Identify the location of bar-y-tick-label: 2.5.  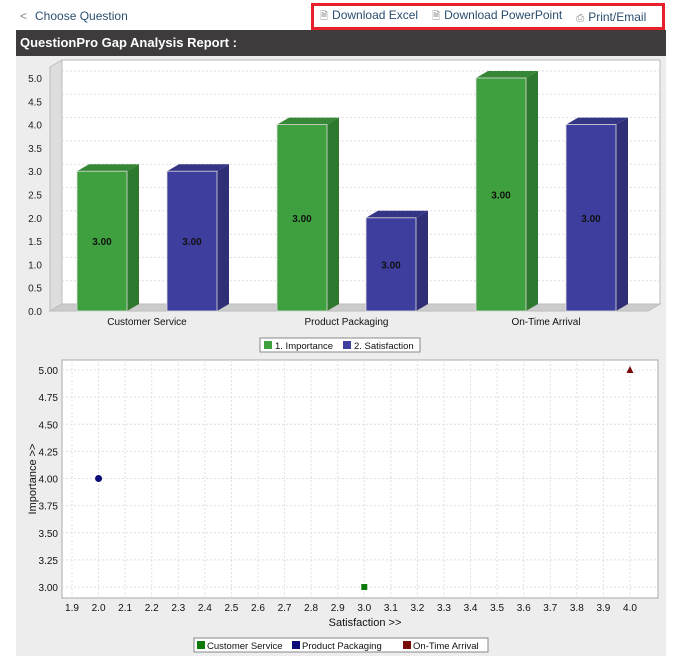
(35, 196).